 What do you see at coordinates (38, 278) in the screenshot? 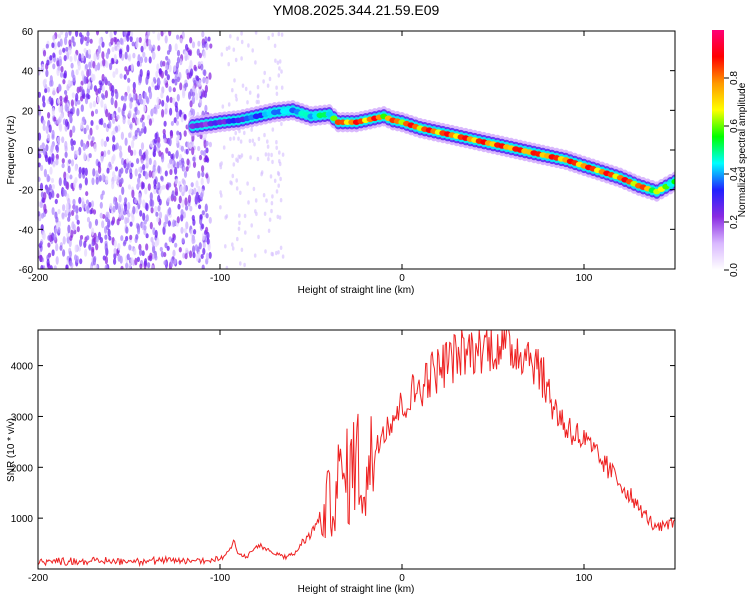
I see `spectrogram-x-tick-label: -200` at bounding box center [38, 278].